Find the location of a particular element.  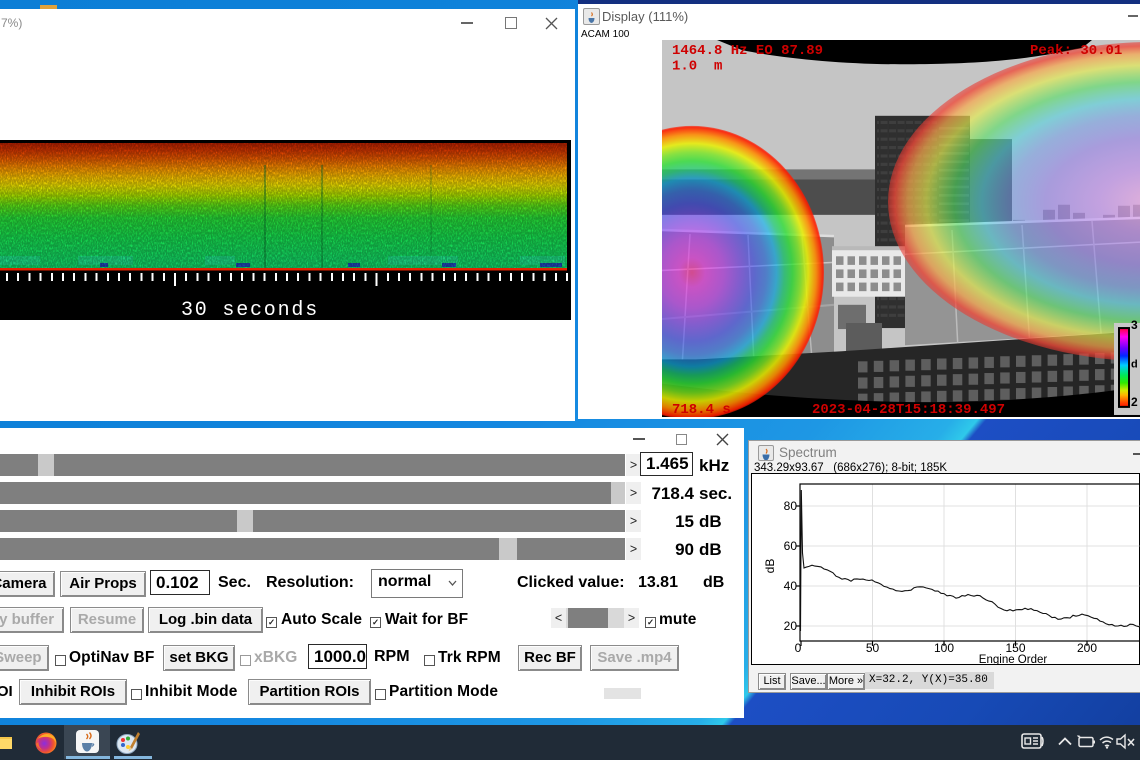

svg-text: 2 is located at coordinates (1134, 402).